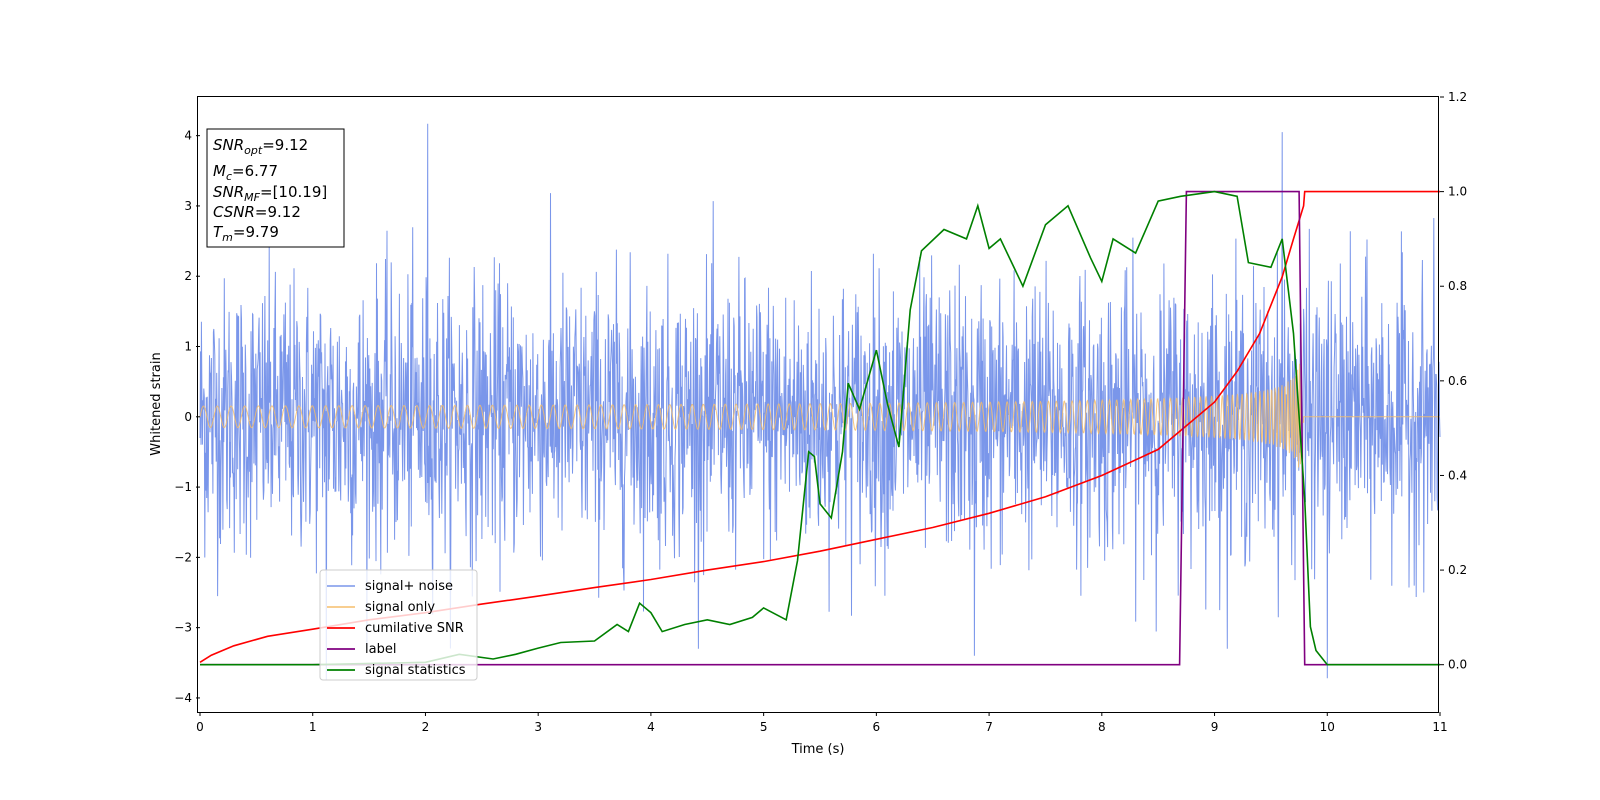 The width and height of the screenshot is (1600, 800). What do you see at coordinates (1215, 727) in the screenshot?
I see `x-tick-label: 9` at bounding box center [1215, 727].